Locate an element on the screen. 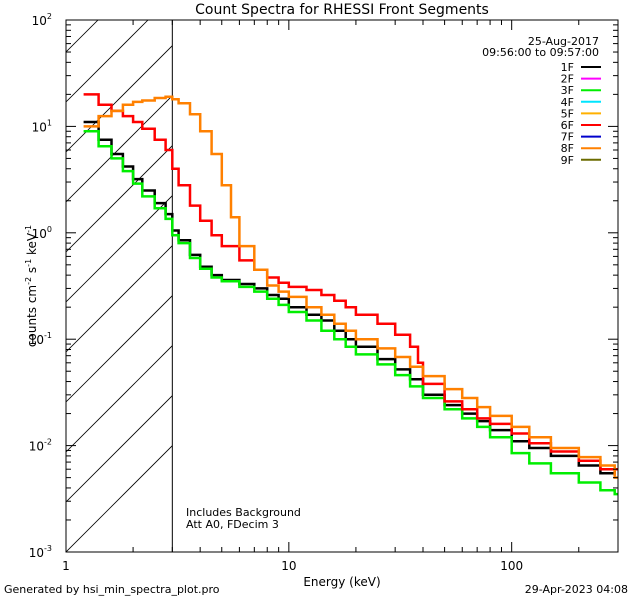 The image size is (640, 600). y-axis-label-sup2: -1 is located at coordinates (28, 263).